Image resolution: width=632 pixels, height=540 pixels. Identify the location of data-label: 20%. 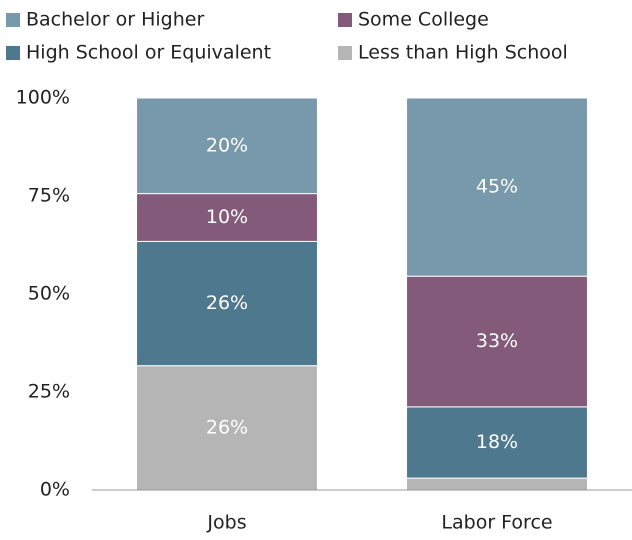
(227, 145).